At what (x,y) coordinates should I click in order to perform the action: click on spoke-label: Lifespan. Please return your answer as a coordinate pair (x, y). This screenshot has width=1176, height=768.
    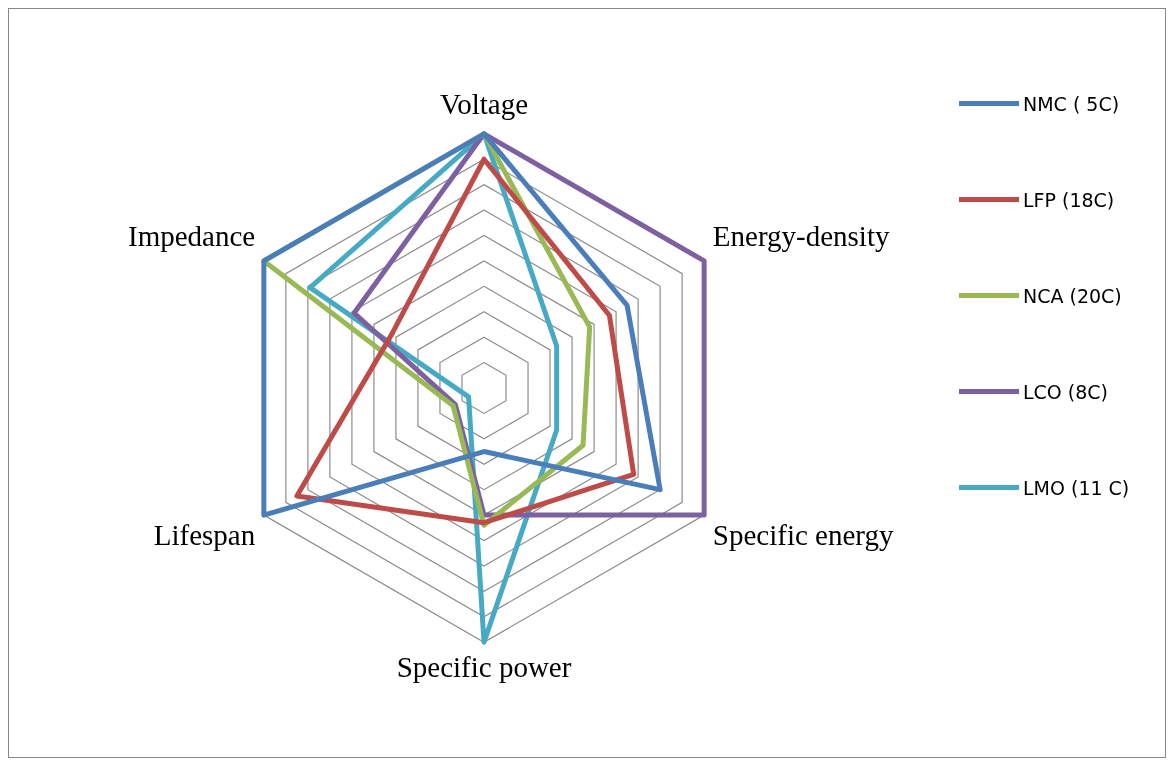
    Looking at the image, I should click on (204, 535).